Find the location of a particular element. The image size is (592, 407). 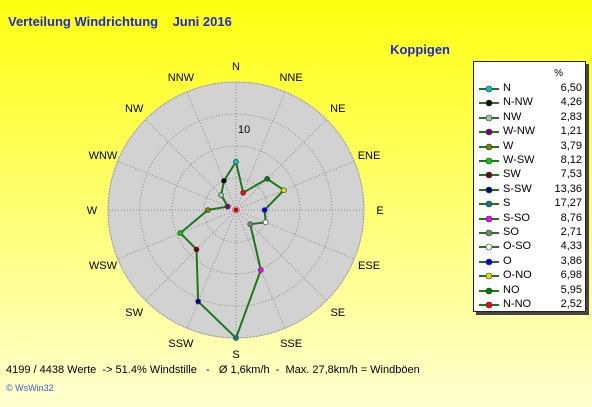

legend-item: O-NO 6,98 is located at coordinates (529, 276).